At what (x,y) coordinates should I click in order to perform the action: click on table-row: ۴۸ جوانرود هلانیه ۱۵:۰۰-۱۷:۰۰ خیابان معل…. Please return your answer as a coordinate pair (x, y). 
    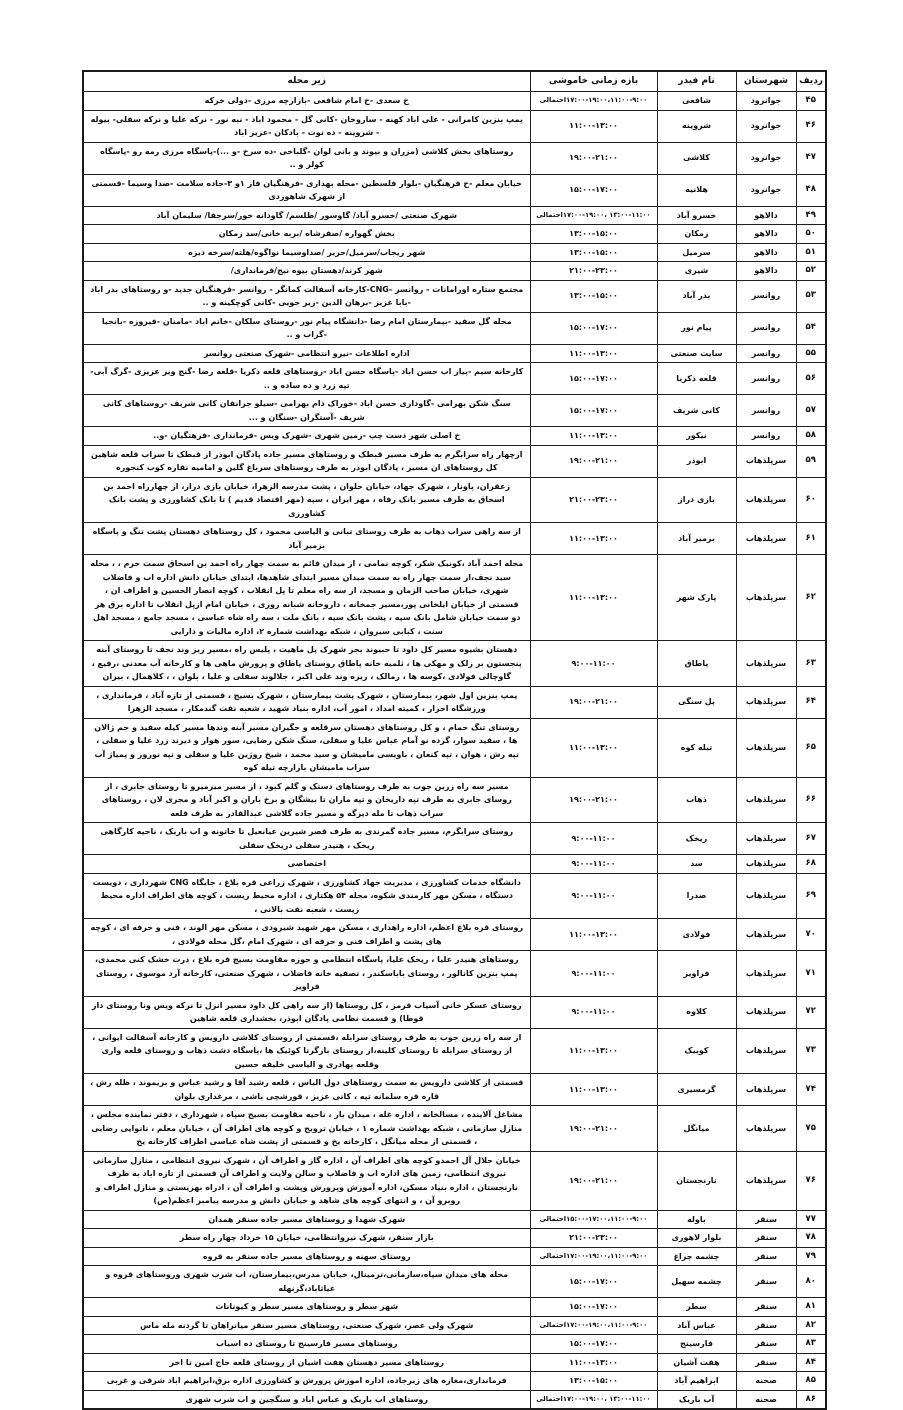
    Looking at the image, I should click on (454, 190).